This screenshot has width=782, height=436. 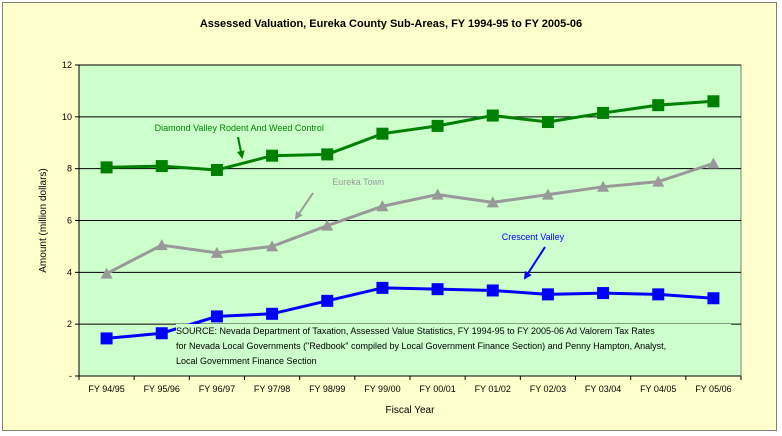 I want to click on x-tick-label: FY 95/96, so click(x=162, y=389).